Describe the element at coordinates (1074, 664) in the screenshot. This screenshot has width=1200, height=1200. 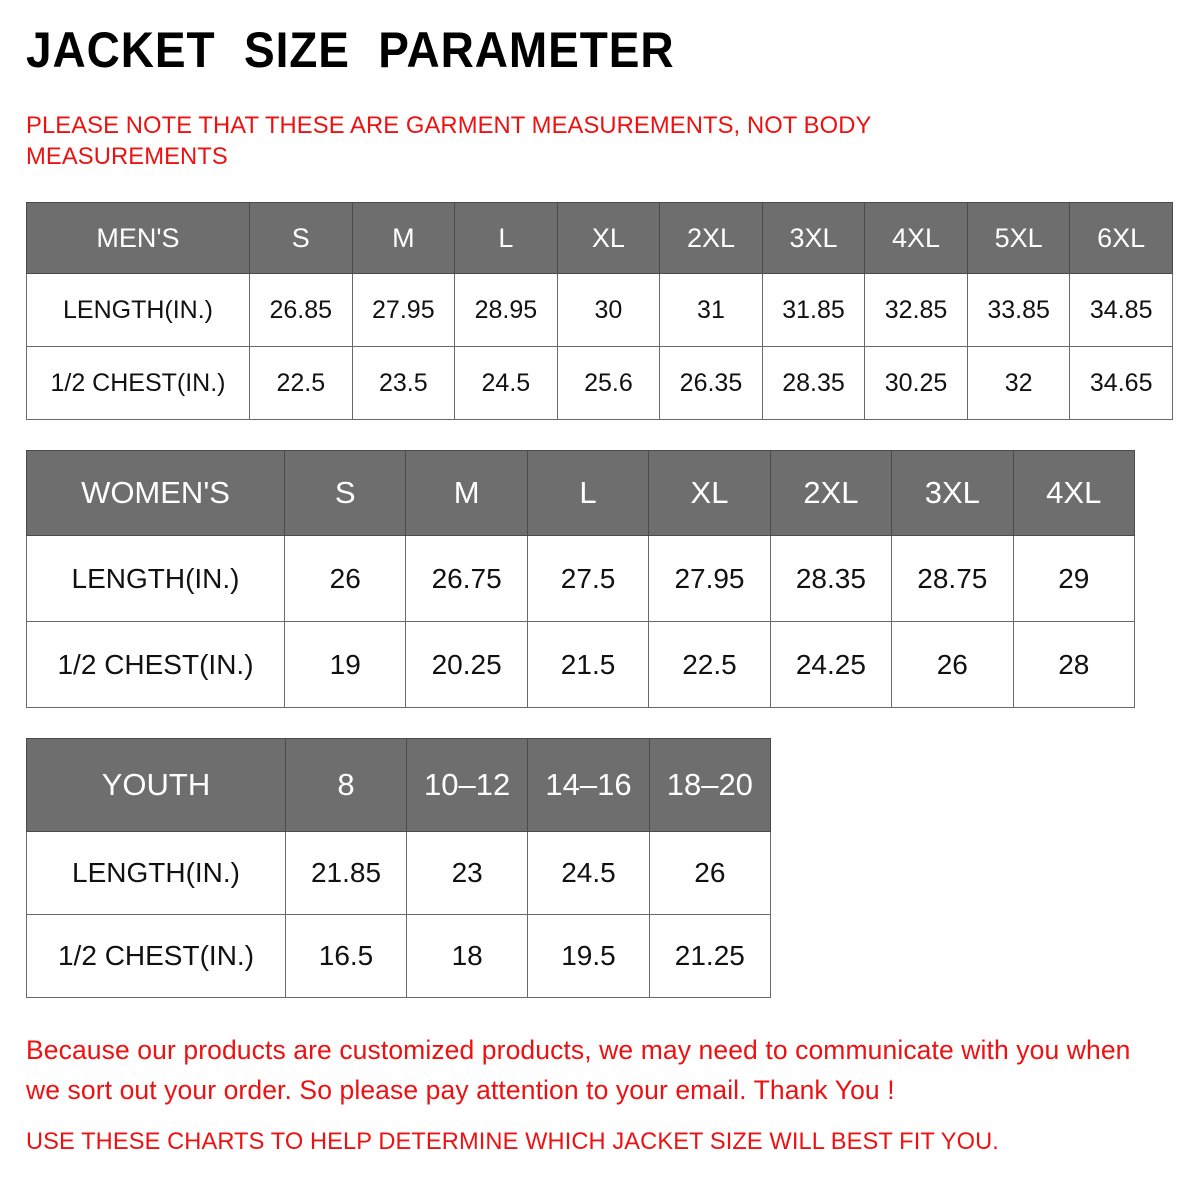
I see `womens-measurement-cell: 28` at that location.